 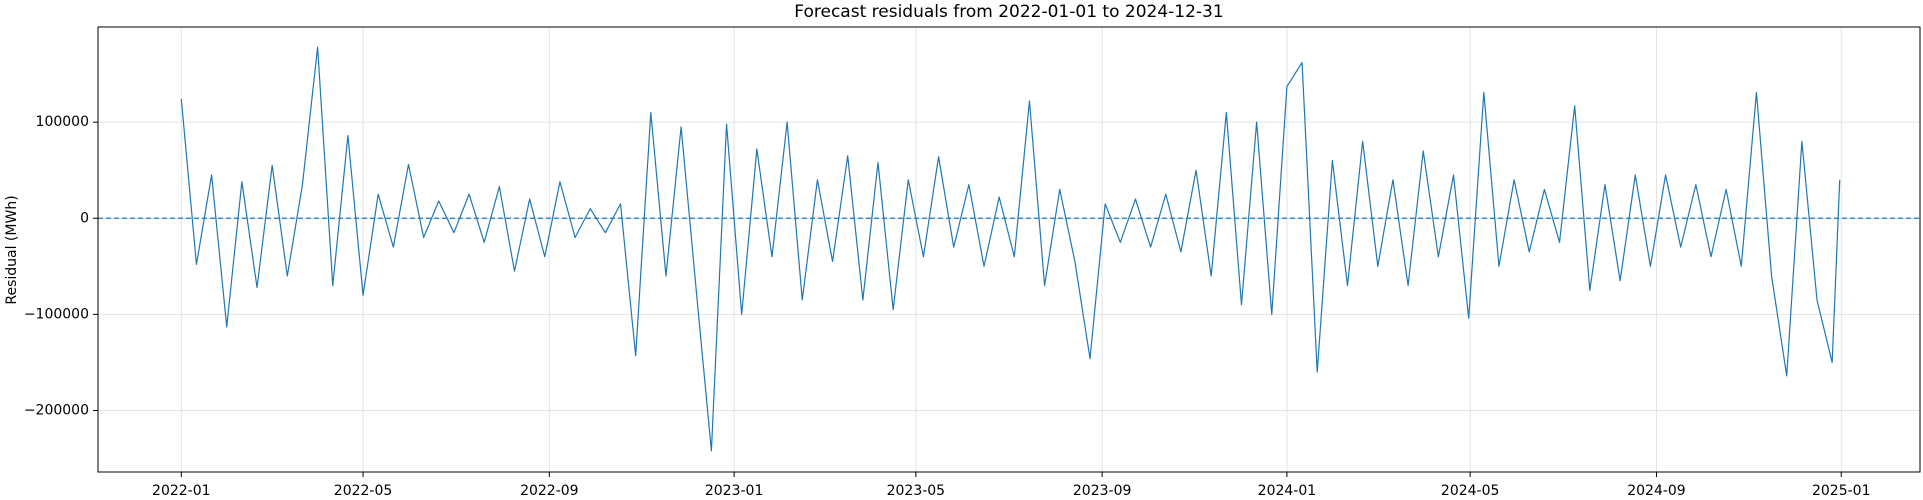 I want to click on y-tick-label: −200000, so click(x=56, y=410).